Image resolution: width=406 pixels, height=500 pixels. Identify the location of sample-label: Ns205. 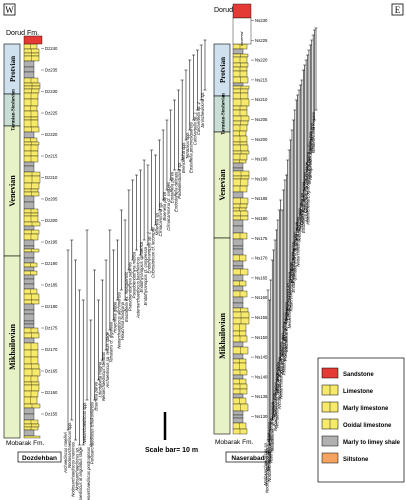
(261, 119).